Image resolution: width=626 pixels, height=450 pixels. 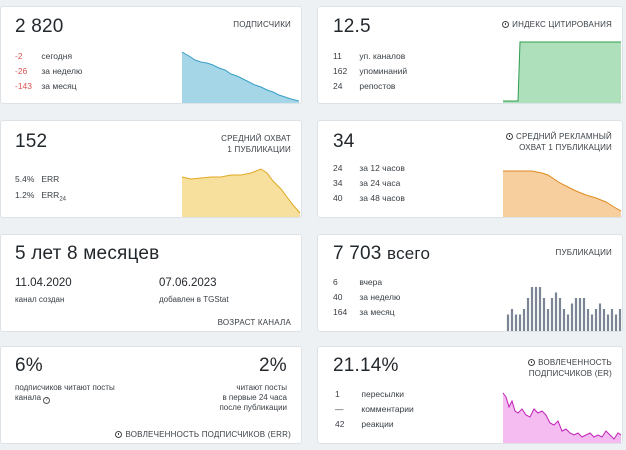 What do you see at coordinates (256, 144) in the screenshot?
I see `avg-reach-label: средний охват 1 публикации` at bounding box center [256, 144].